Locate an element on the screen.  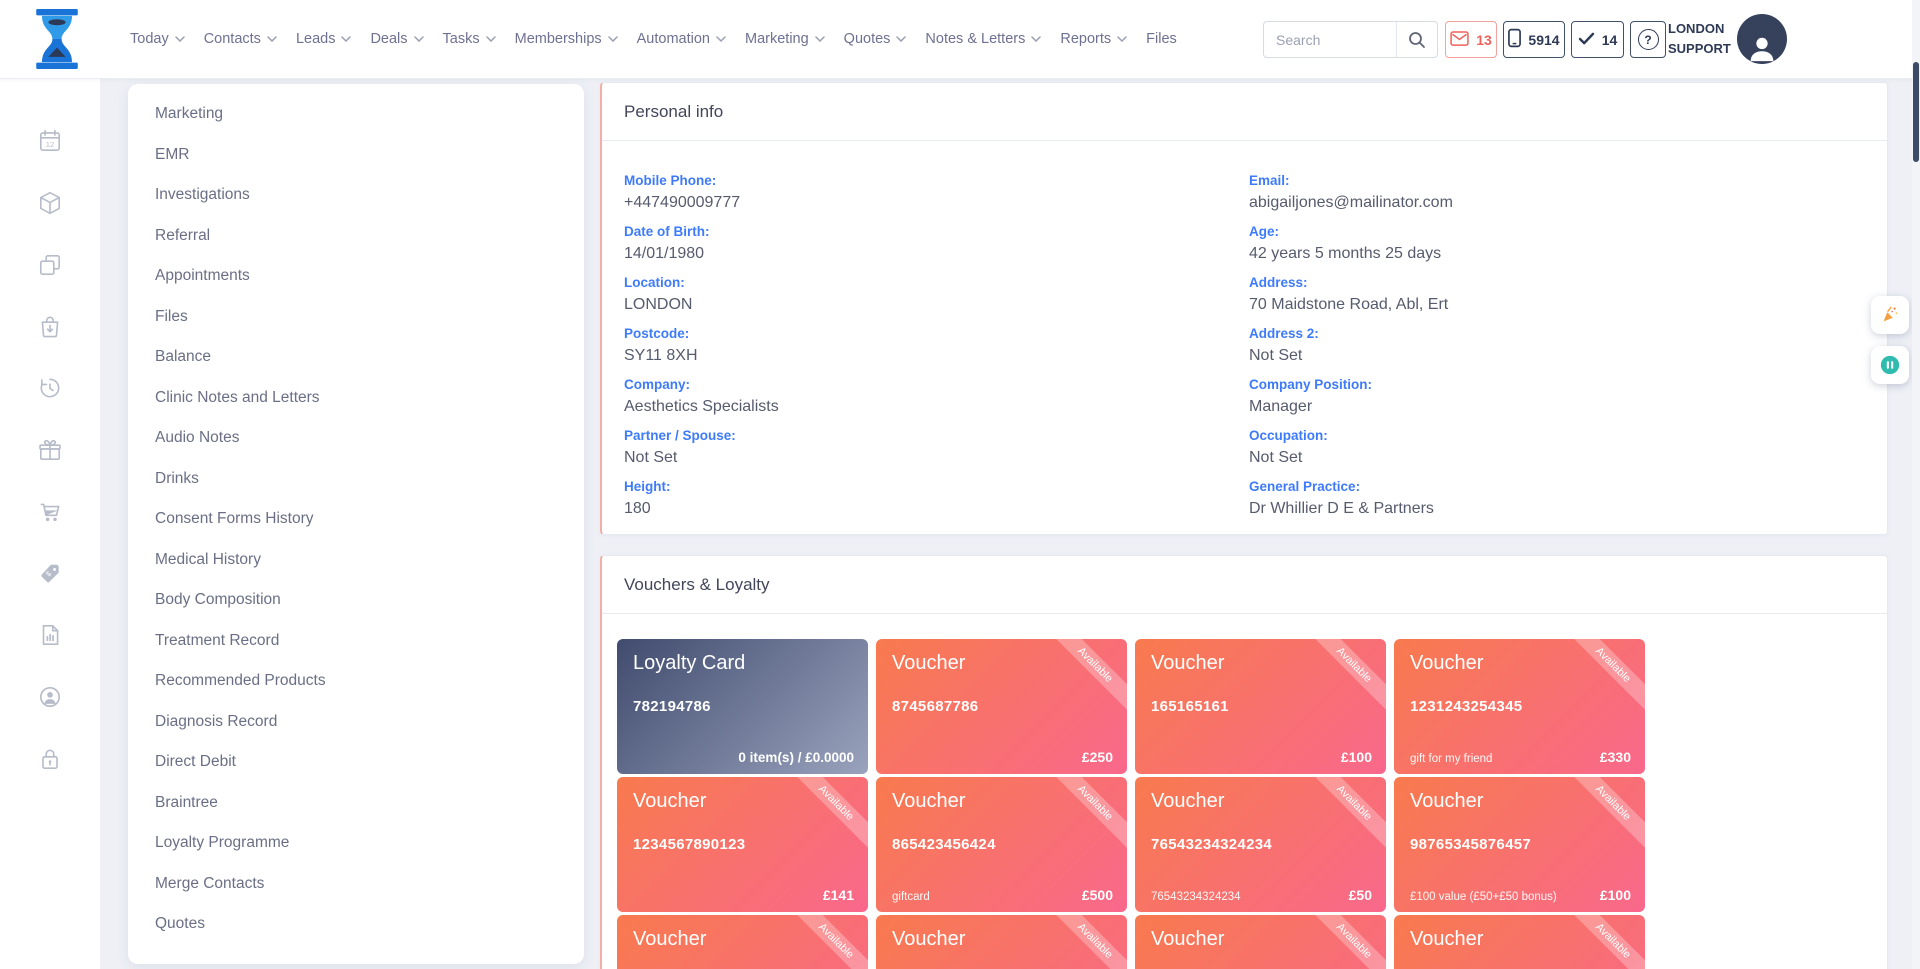
sidebar-item-investigations: Investigations is located at coordinates (202, 195).